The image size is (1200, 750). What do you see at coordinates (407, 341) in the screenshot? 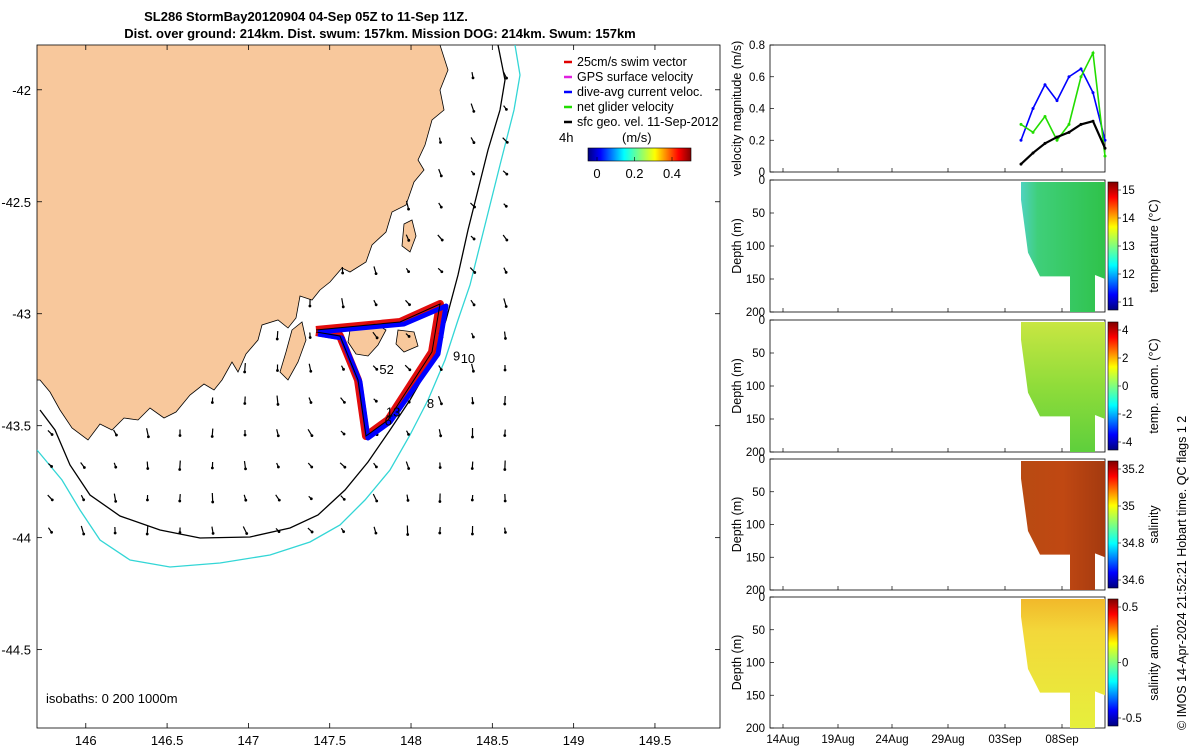
I see `forestier-peninsula` at bounding box center [407, 341].